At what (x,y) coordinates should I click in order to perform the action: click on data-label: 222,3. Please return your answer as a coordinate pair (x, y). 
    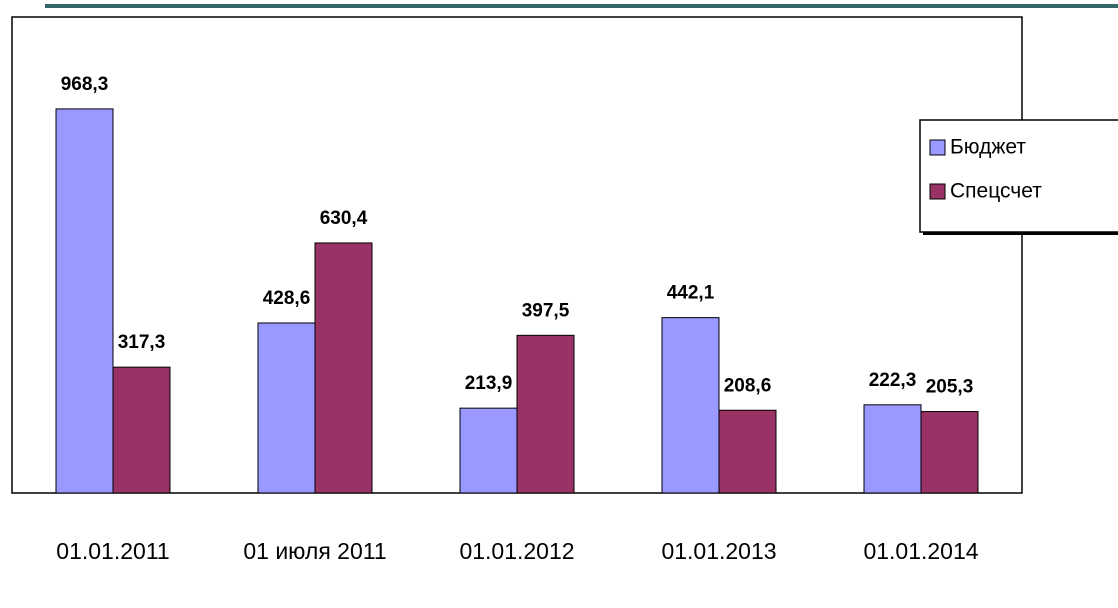
    Looking at the image, I should click on (893, 380).